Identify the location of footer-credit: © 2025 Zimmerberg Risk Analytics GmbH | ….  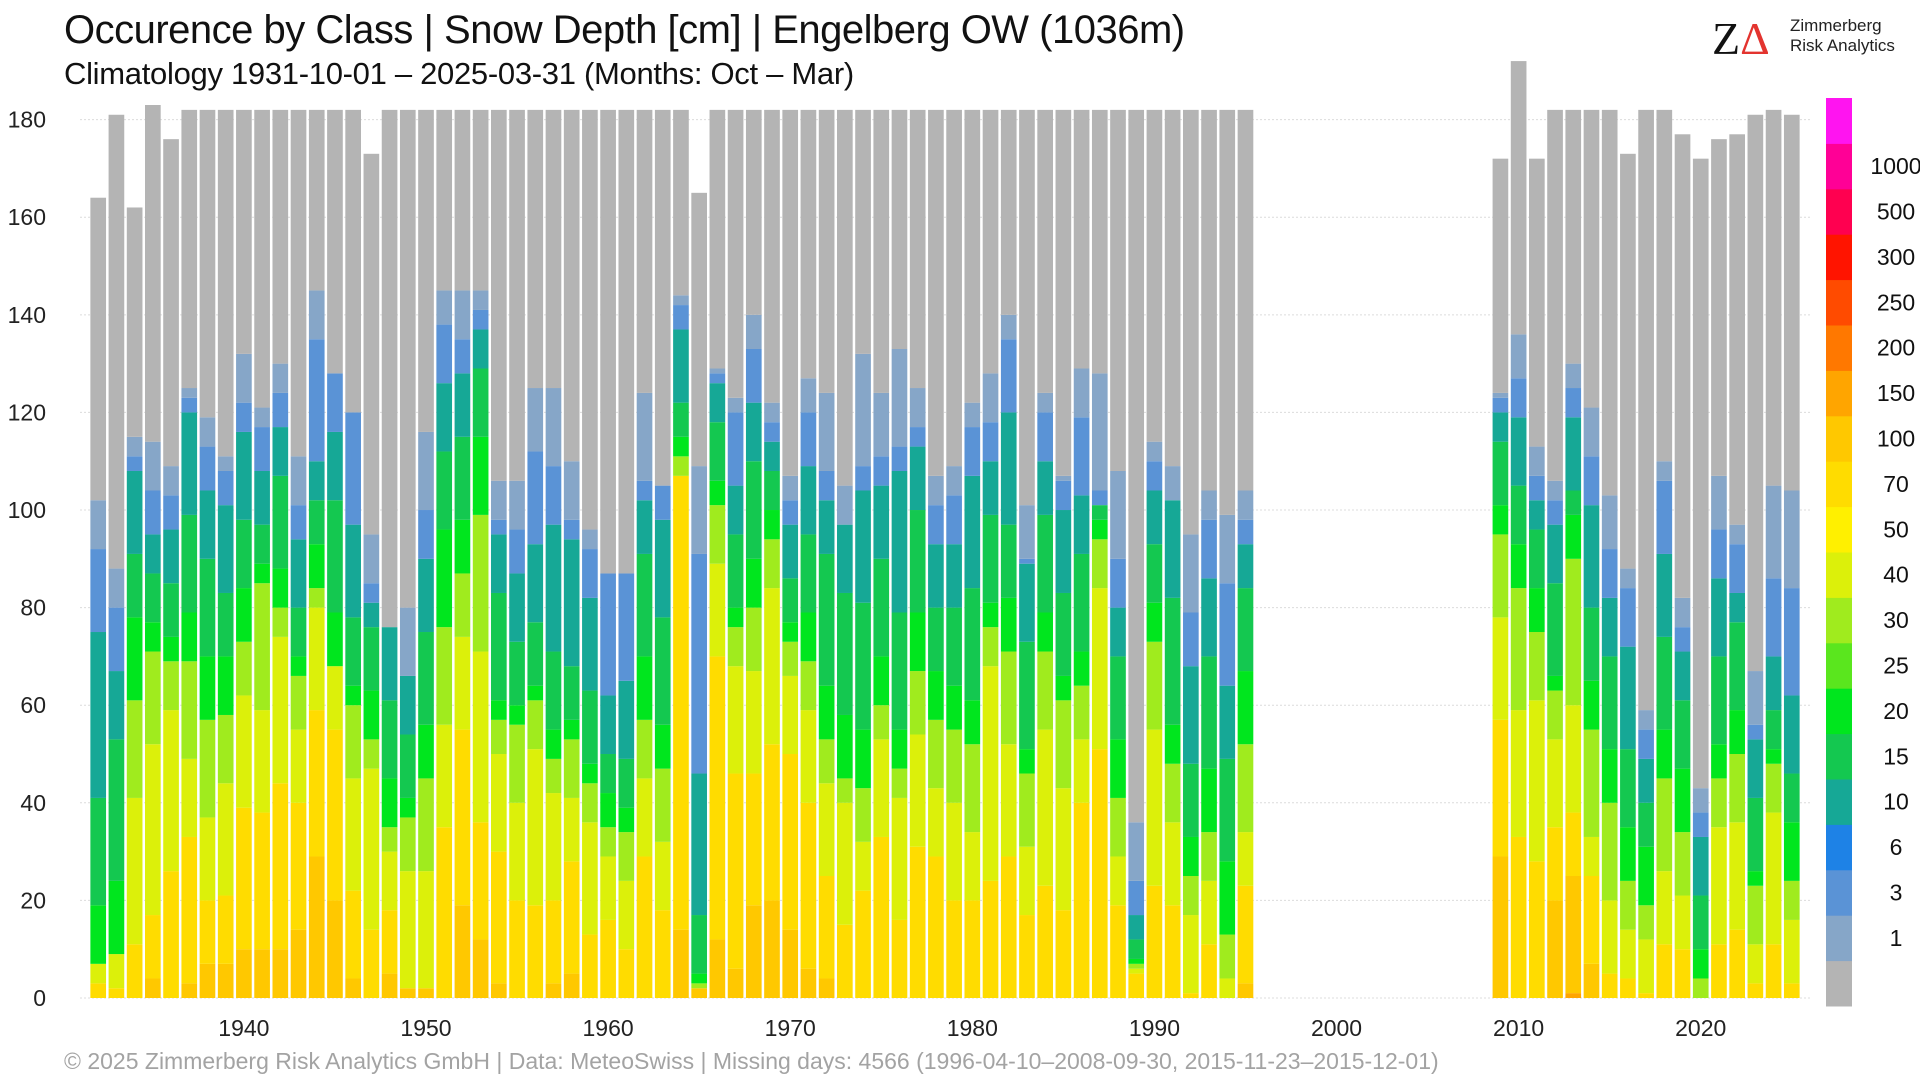
(751, 1061).